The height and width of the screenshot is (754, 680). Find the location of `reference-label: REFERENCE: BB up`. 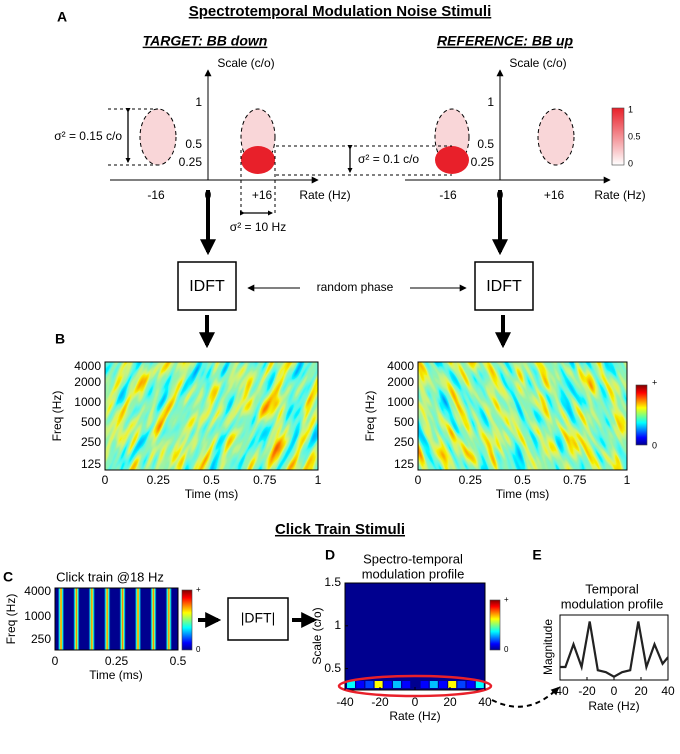

reference-label: REFERENCE: BB up is located at coordinates (505, 41).